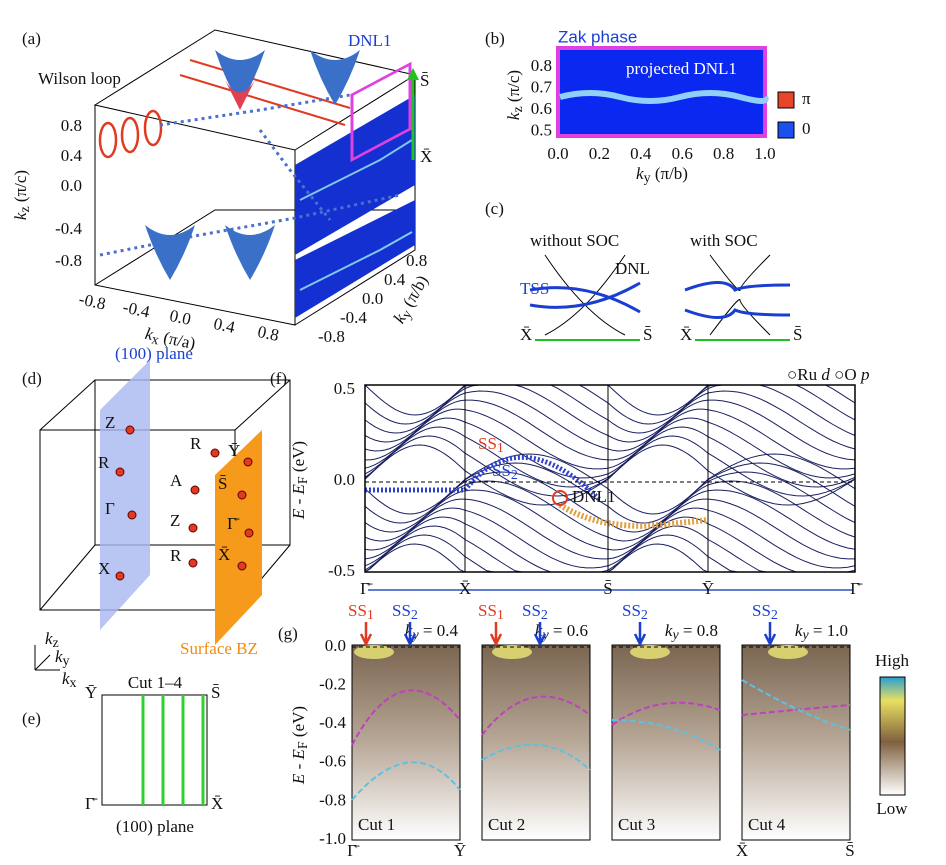 This screenshot has height=865, width=946. I want to click on wilson-map-bottom, so click(355, 259).